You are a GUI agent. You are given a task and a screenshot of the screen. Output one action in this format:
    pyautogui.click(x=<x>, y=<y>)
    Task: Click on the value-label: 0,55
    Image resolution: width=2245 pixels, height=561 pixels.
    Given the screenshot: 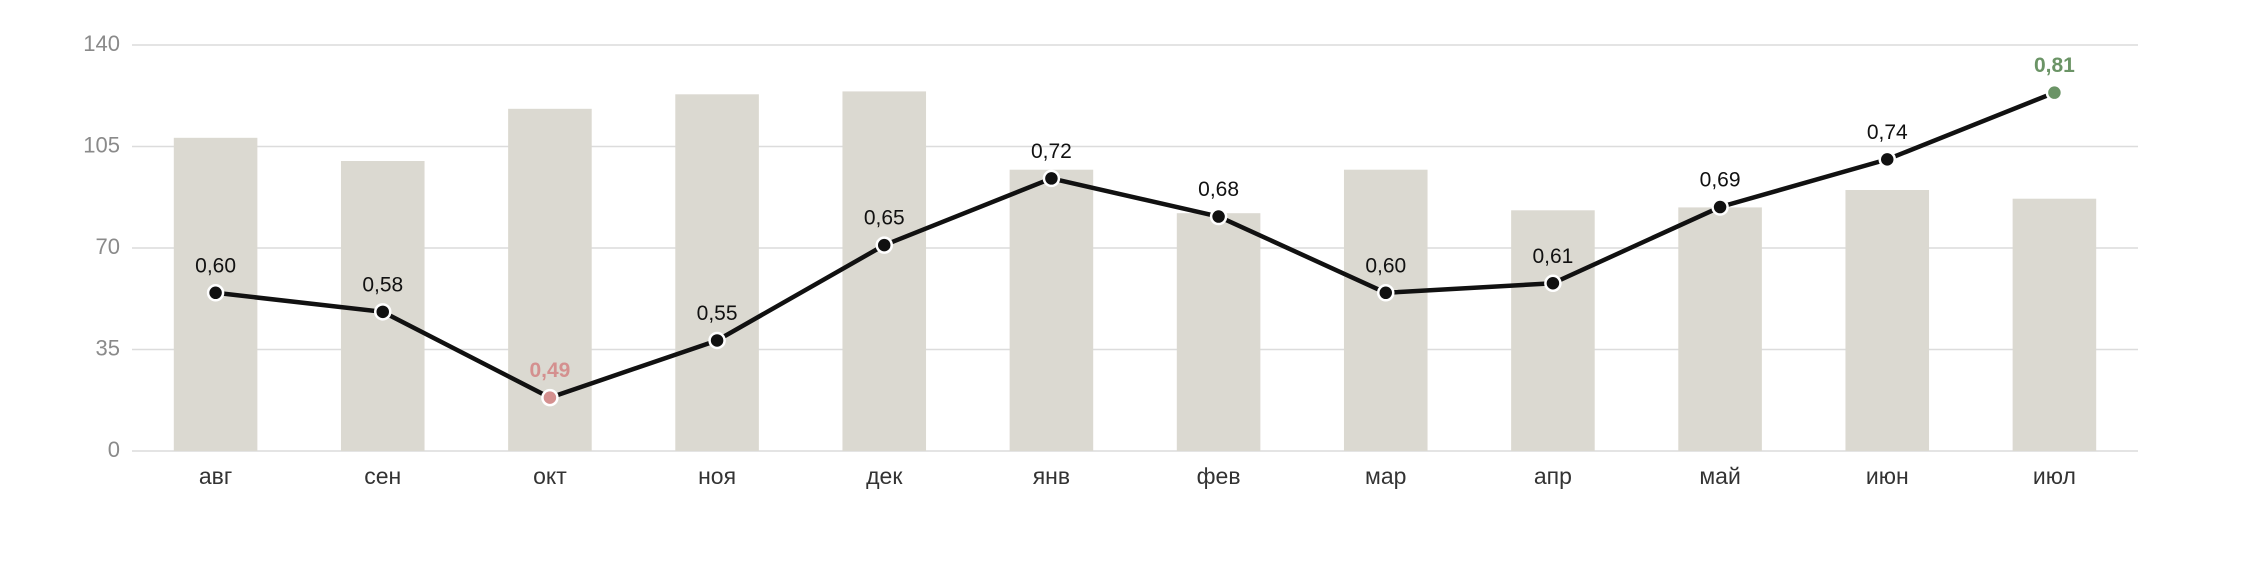 What is the action you would take?
    pyautogui.click(x=717, y=313)
    